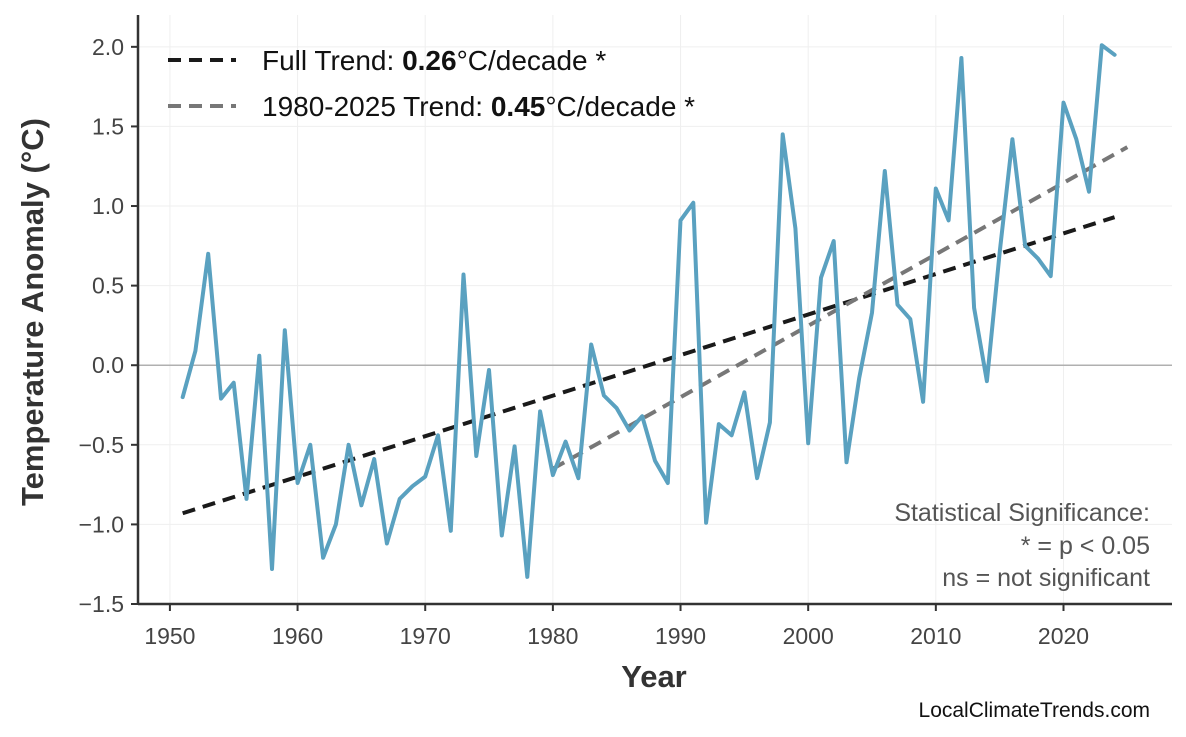 This screenshot has height=737, width=1186. I want to click on legend-full-trend-name: Full Trend:, so click(332, 60).